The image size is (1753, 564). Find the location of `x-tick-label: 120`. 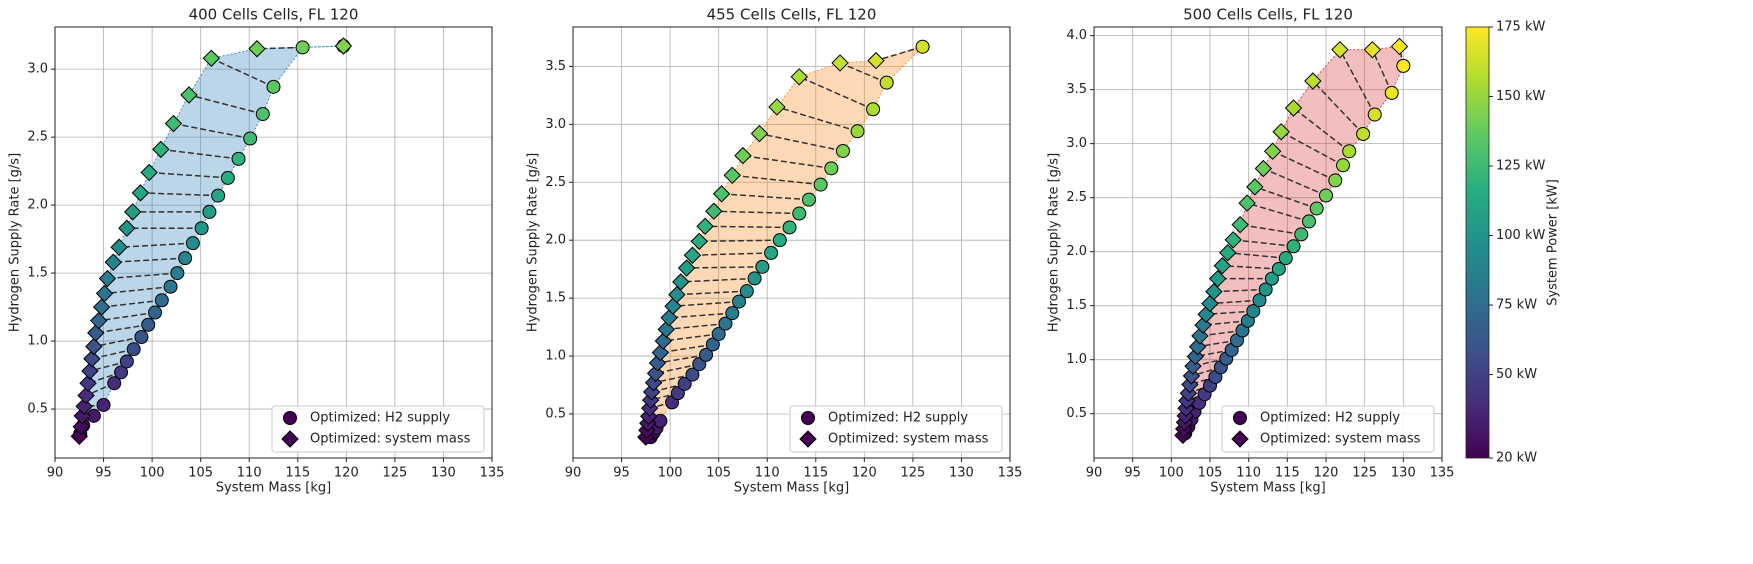

x-tick-label: 120 is located at coordinates (1326, 473).